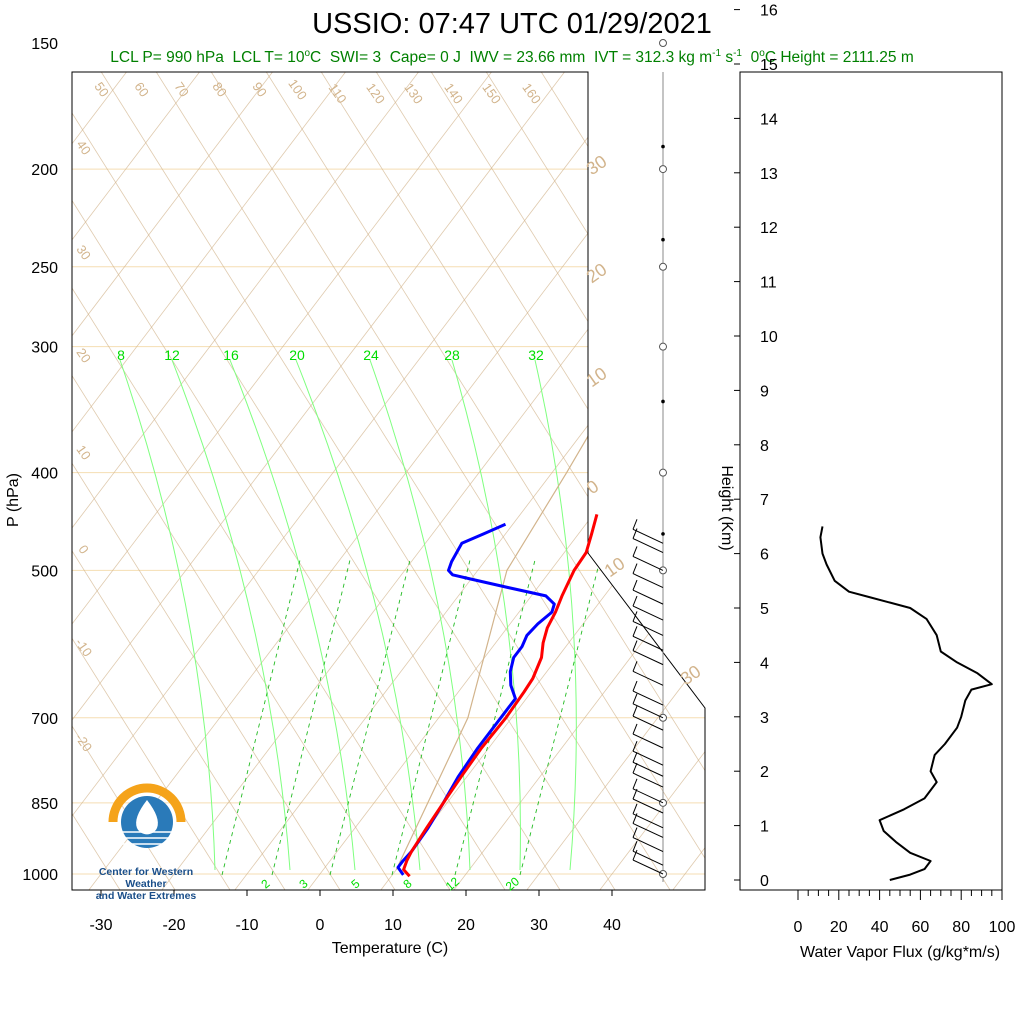 This screenshot has width=1024, height=1024. I want to click on freezing-level: 0oC Height = 2111.25 m, so click(832, 57).